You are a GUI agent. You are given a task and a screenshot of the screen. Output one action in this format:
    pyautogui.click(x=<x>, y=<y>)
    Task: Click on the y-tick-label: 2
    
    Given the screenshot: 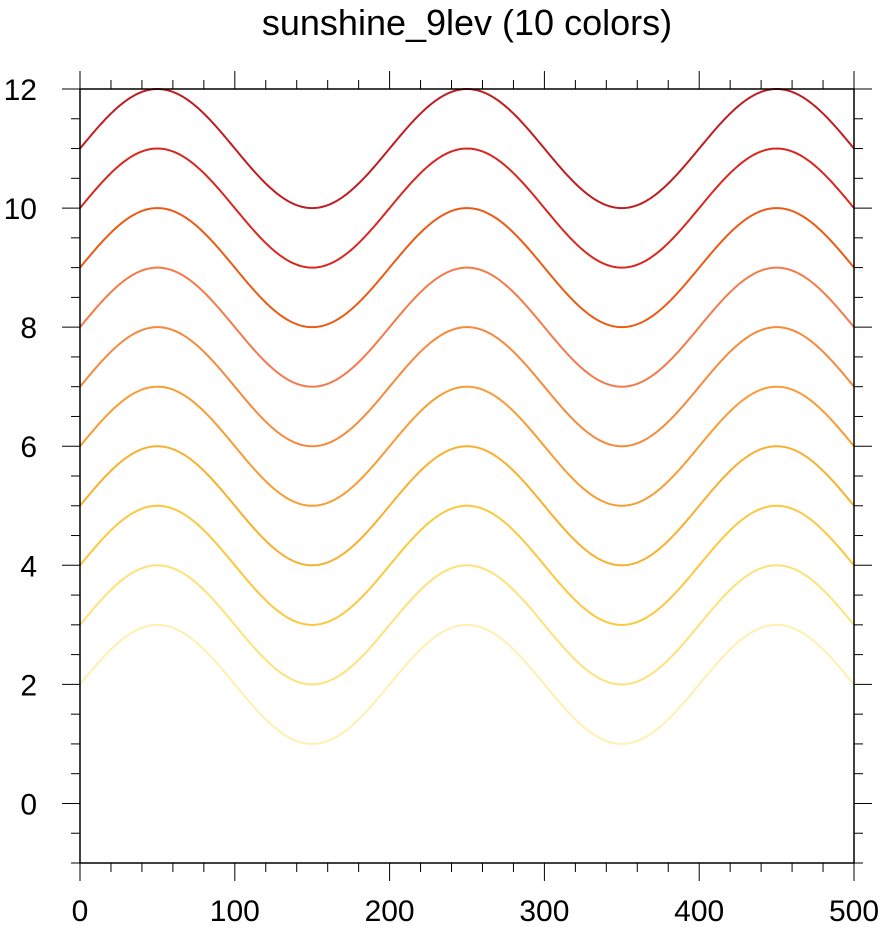 What is the action you would take?
    pyautogui.click(x=28, y=685)
    